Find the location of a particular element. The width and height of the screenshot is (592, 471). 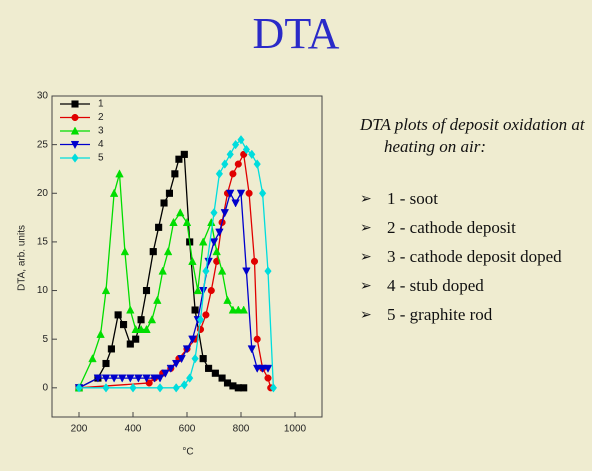

bullet: 2 - cathode deposit is located at coordinates (472, 228).